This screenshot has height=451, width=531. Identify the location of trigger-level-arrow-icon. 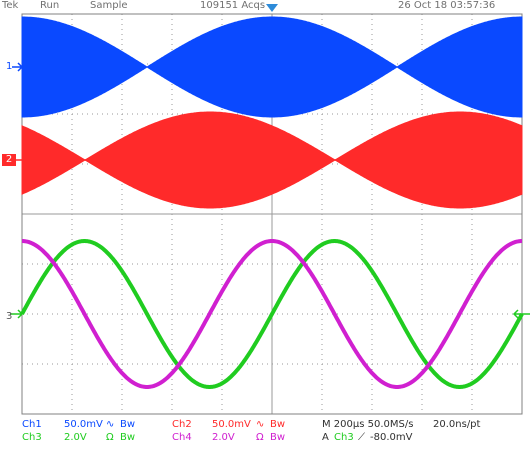
(521, 314).